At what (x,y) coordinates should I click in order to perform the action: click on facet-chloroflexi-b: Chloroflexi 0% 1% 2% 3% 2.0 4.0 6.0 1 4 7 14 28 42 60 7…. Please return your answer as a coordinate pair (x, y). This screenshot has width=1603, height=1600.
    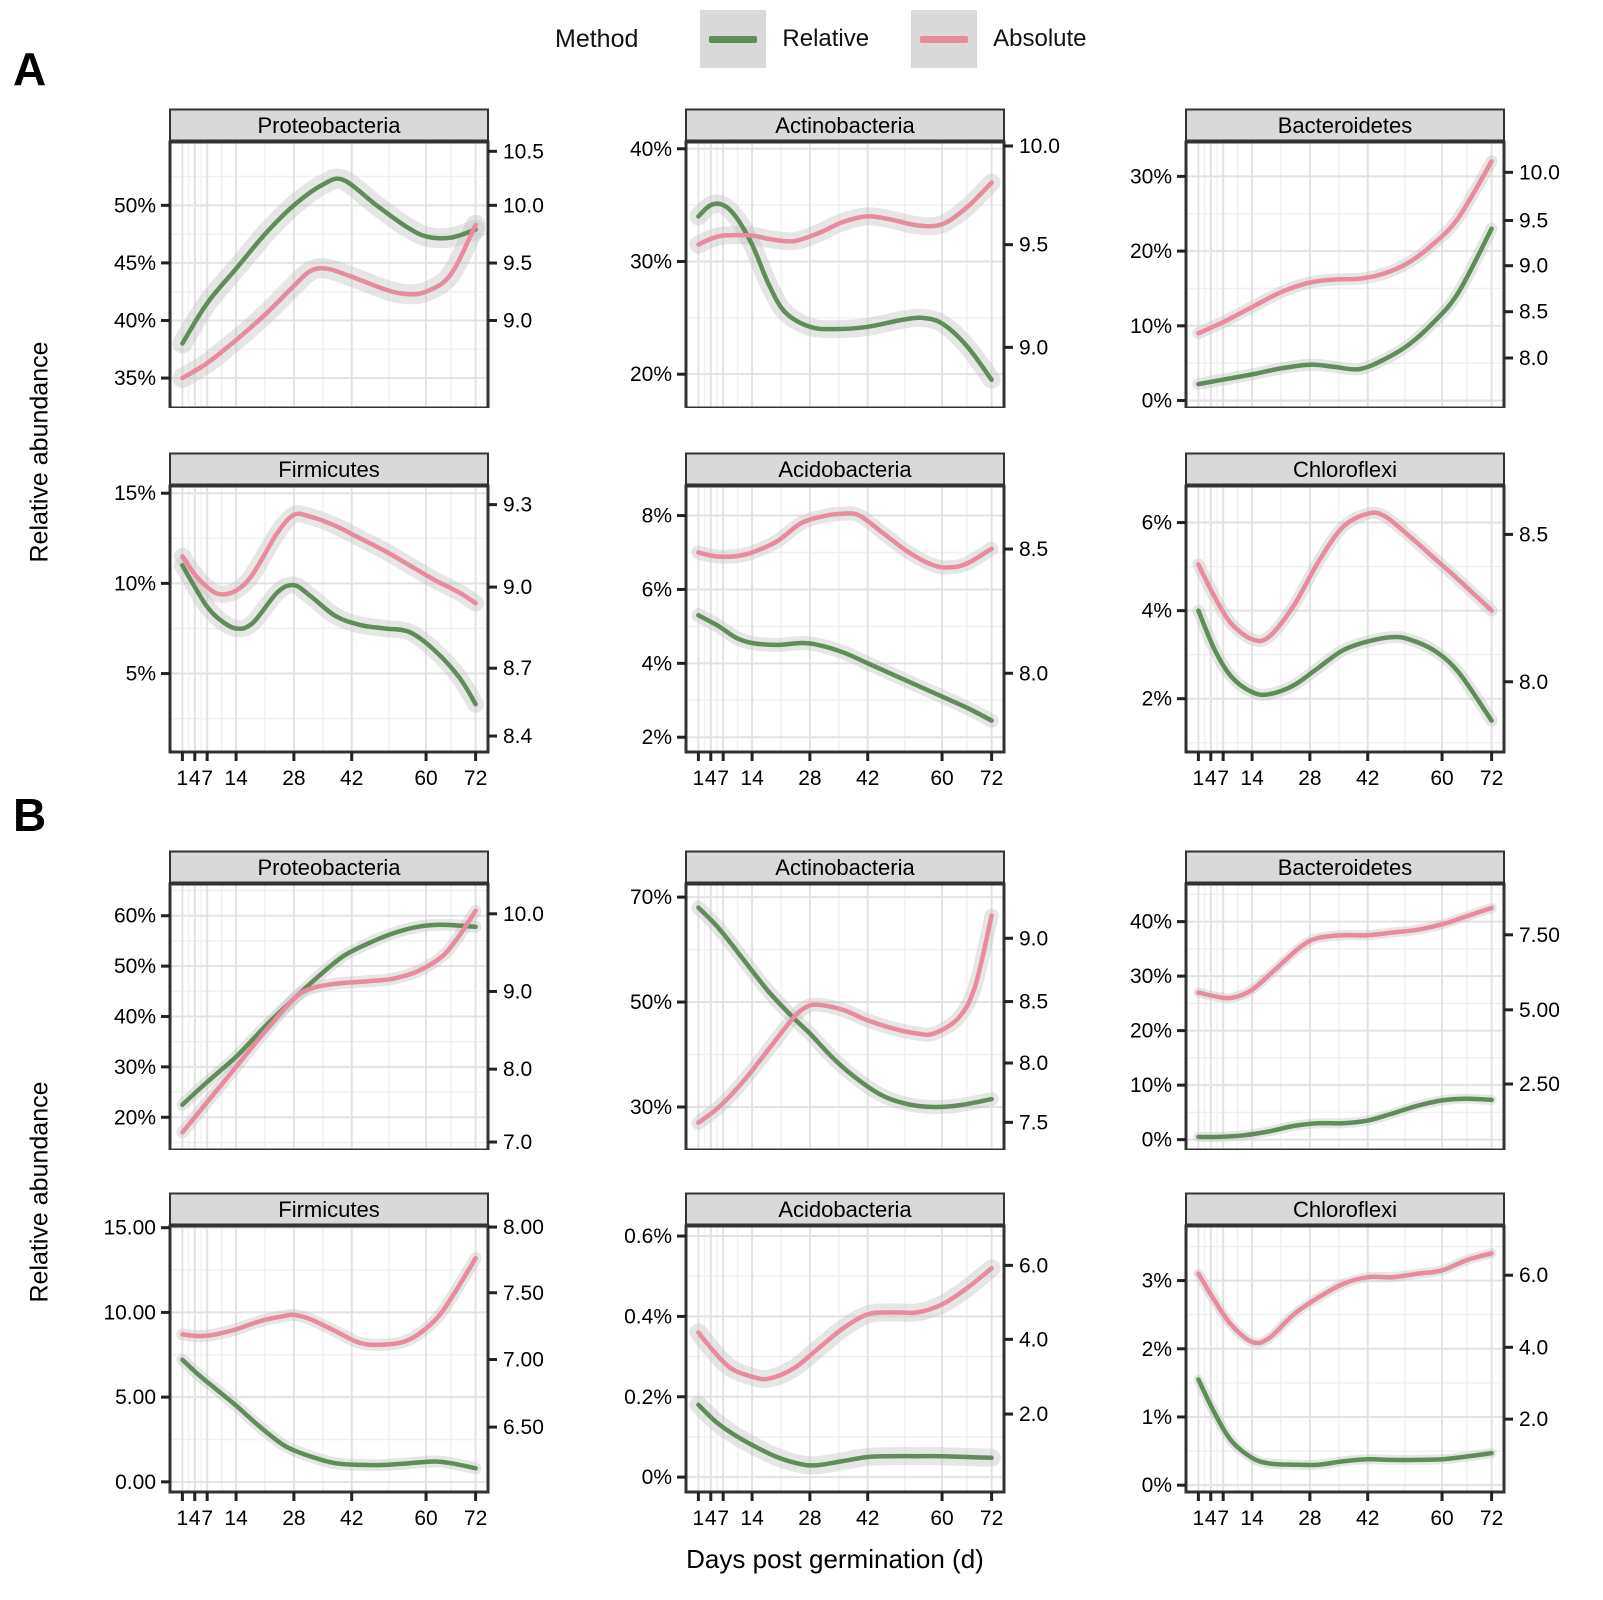
    Looking at the image, I should click on (1343, 1364).